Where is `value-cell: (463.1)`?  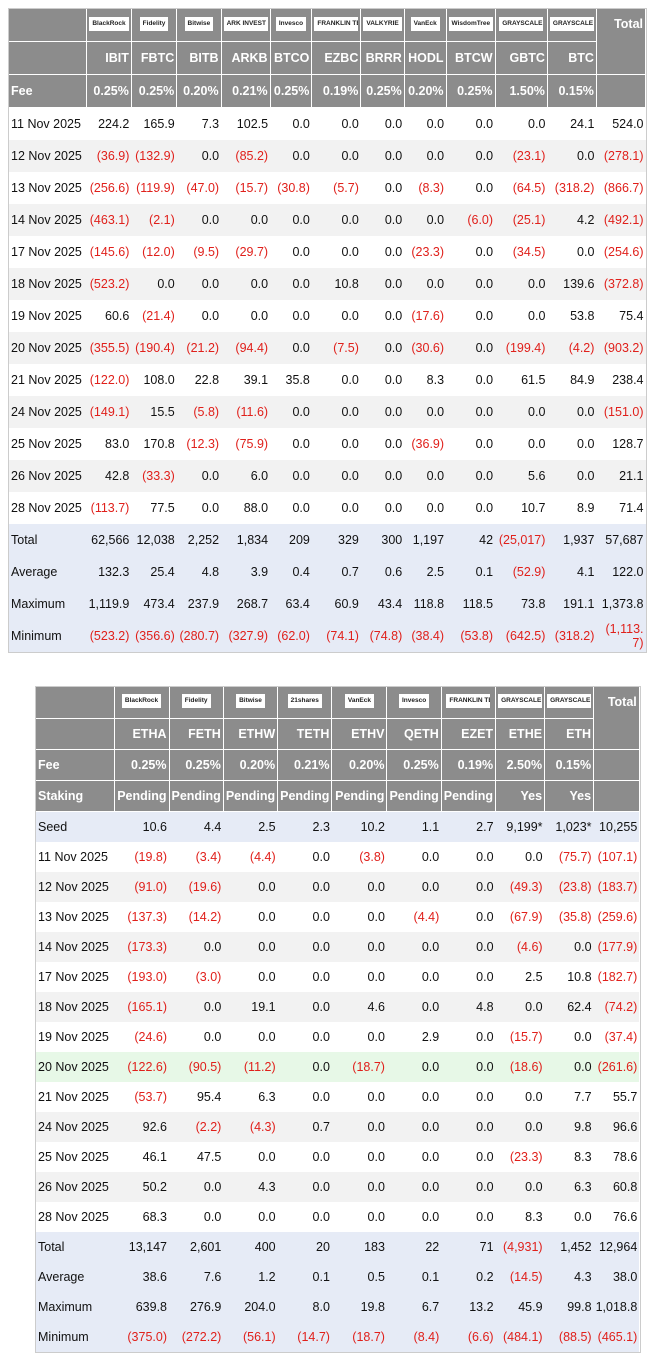
value-cell: (463.1) is located at coordinates (109, 220).